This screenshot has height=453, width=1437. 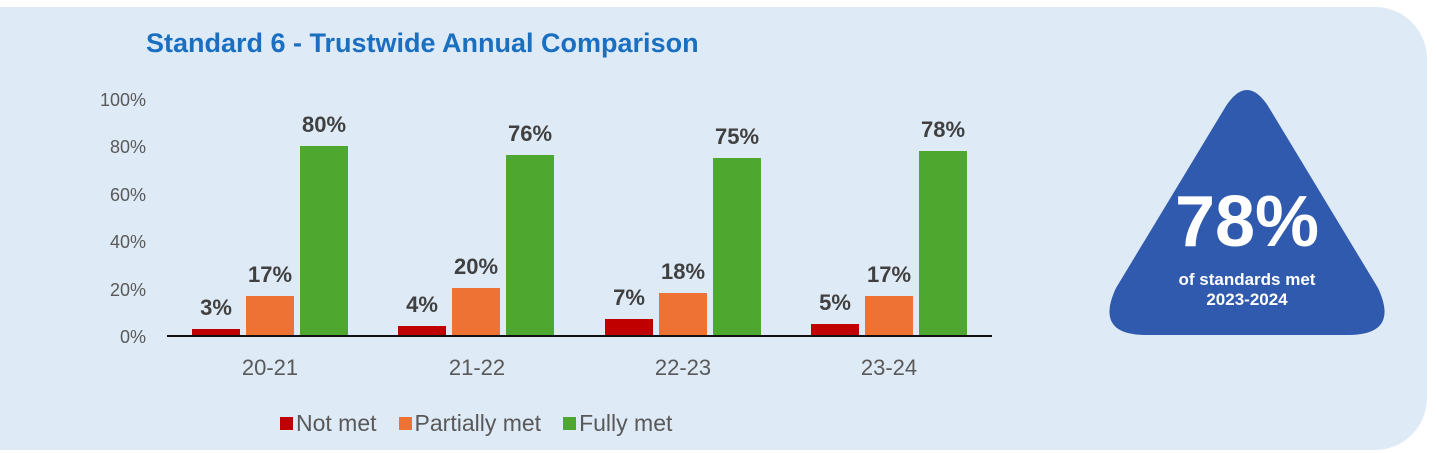 I want to click on data-label: 7%, so click(x=629, y=297).